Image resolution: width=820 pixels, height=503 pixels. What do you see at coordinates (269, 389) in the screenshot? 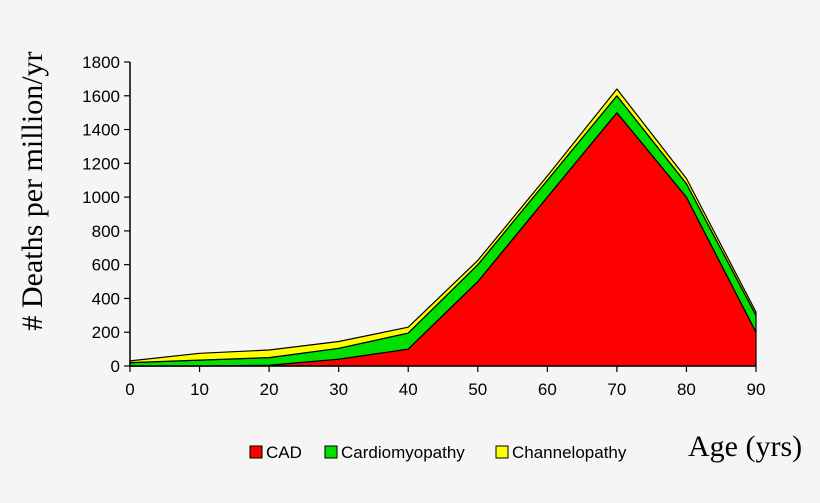
I see `x-tick-label: 20` at bounding box center [269, 389].